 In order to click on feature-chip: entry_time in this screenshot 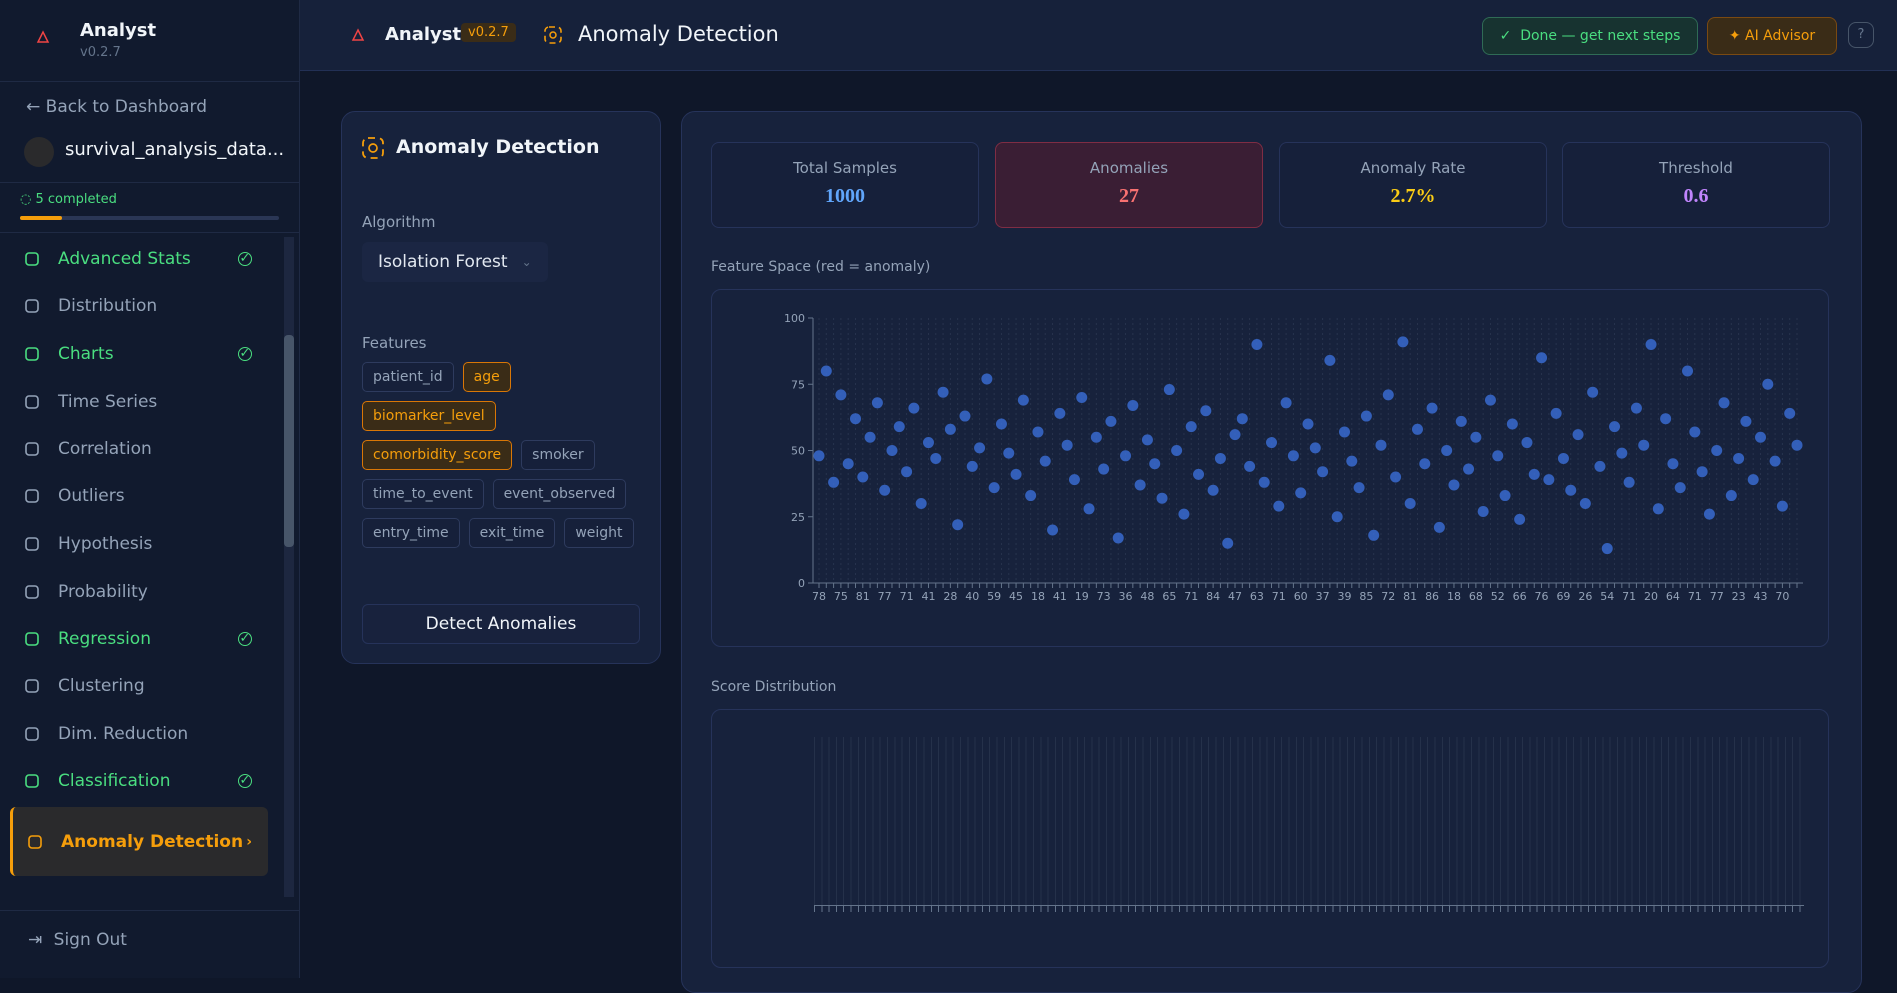, I will do `click(411, 533)`.